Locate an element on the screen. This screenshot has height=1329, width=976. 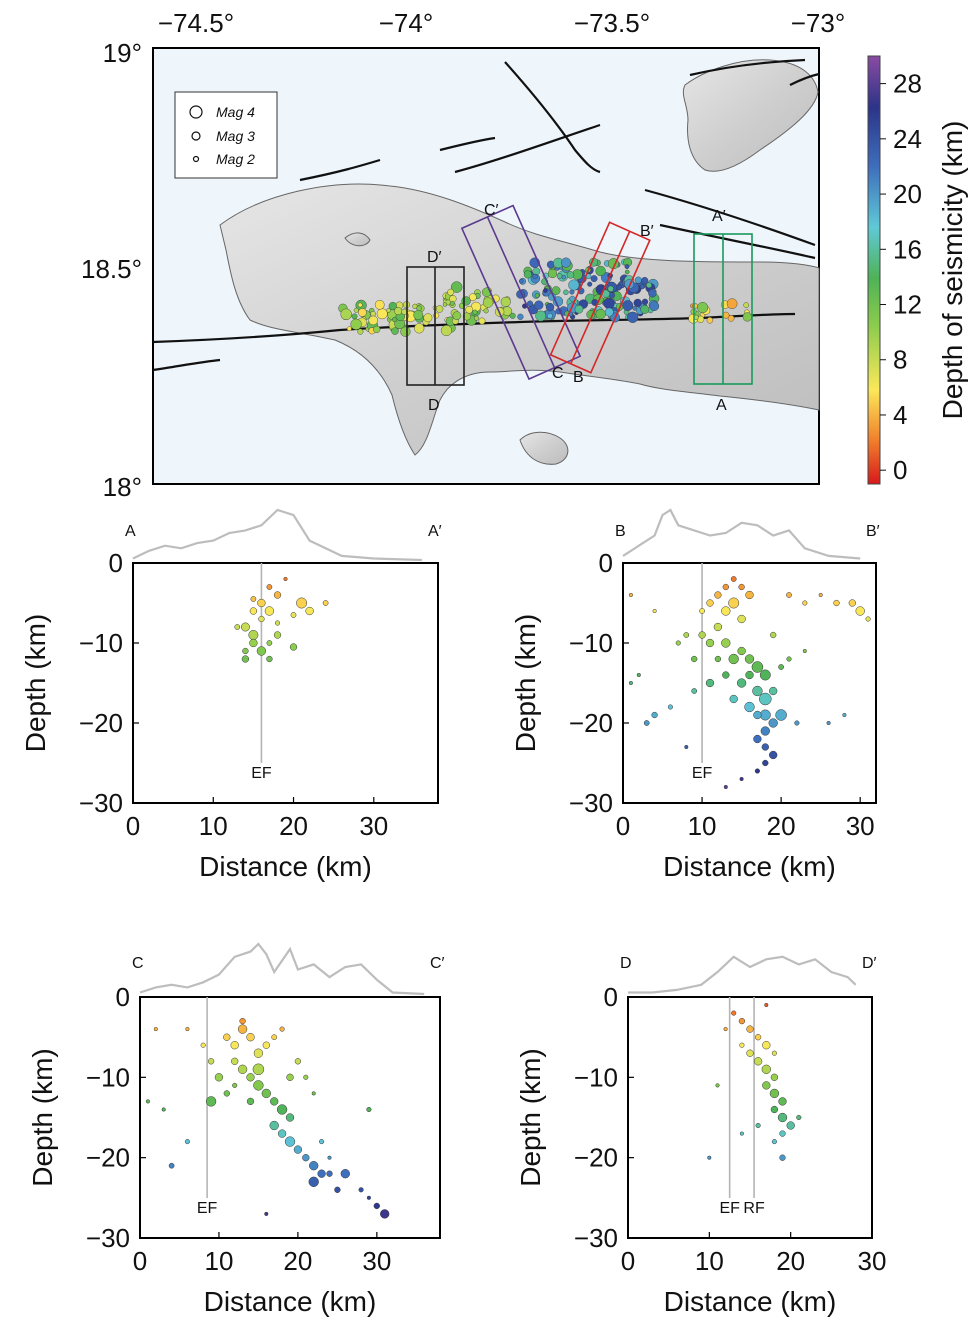
section-C-ytick-label: −20 is located at coordinates (108, 1158).